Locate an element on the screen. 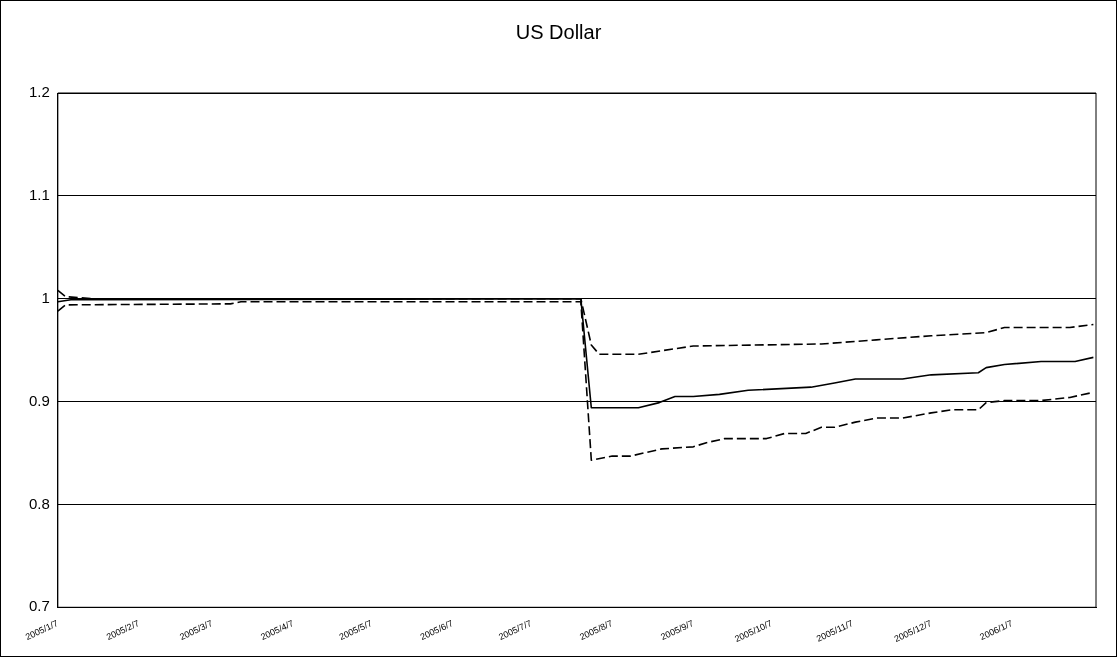  y-tick-label: 1.1 is located at coordinates (39, 194).